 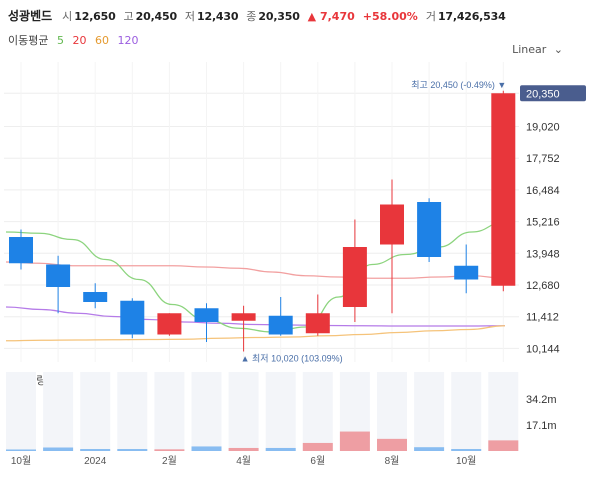 What do you see at coordinates (101, 40) in the screenshot?
I see `ma60-label: 60` at bounding box center [101, 40].